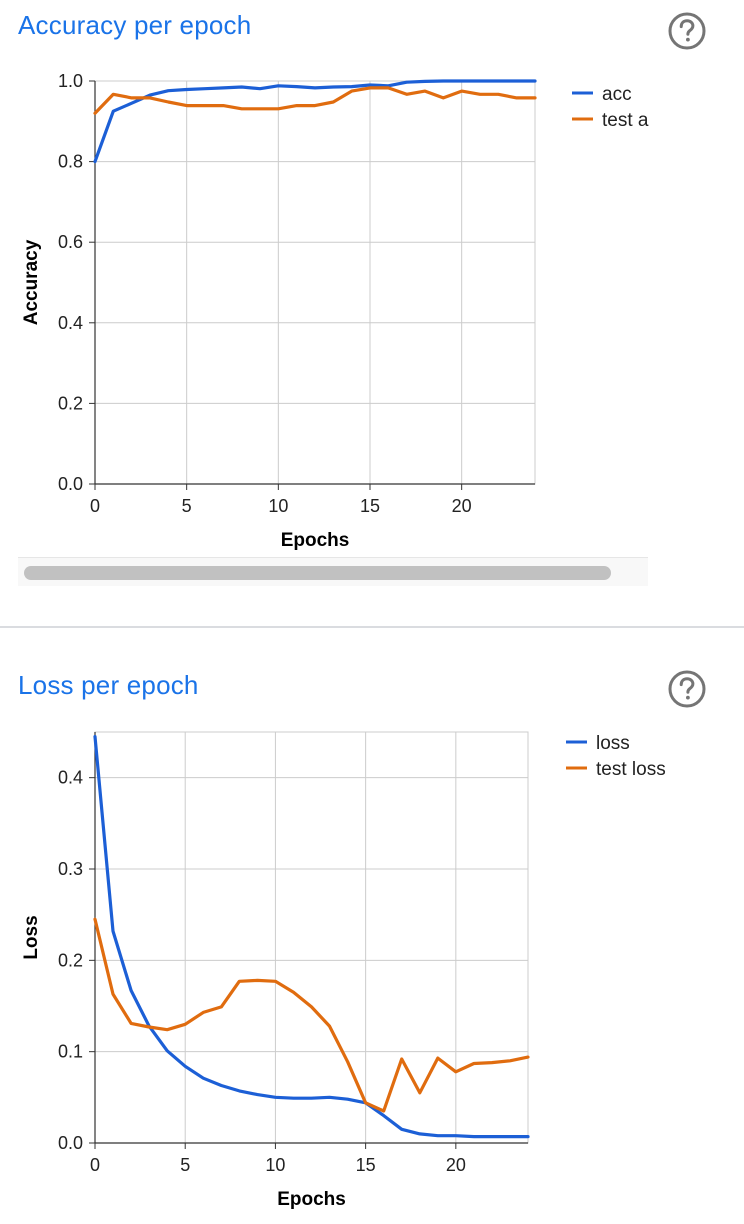 This screenshot has height=1224, width=744. I want to click on accuracy-card-title: Accuracy per epoch, so click(135, 25).